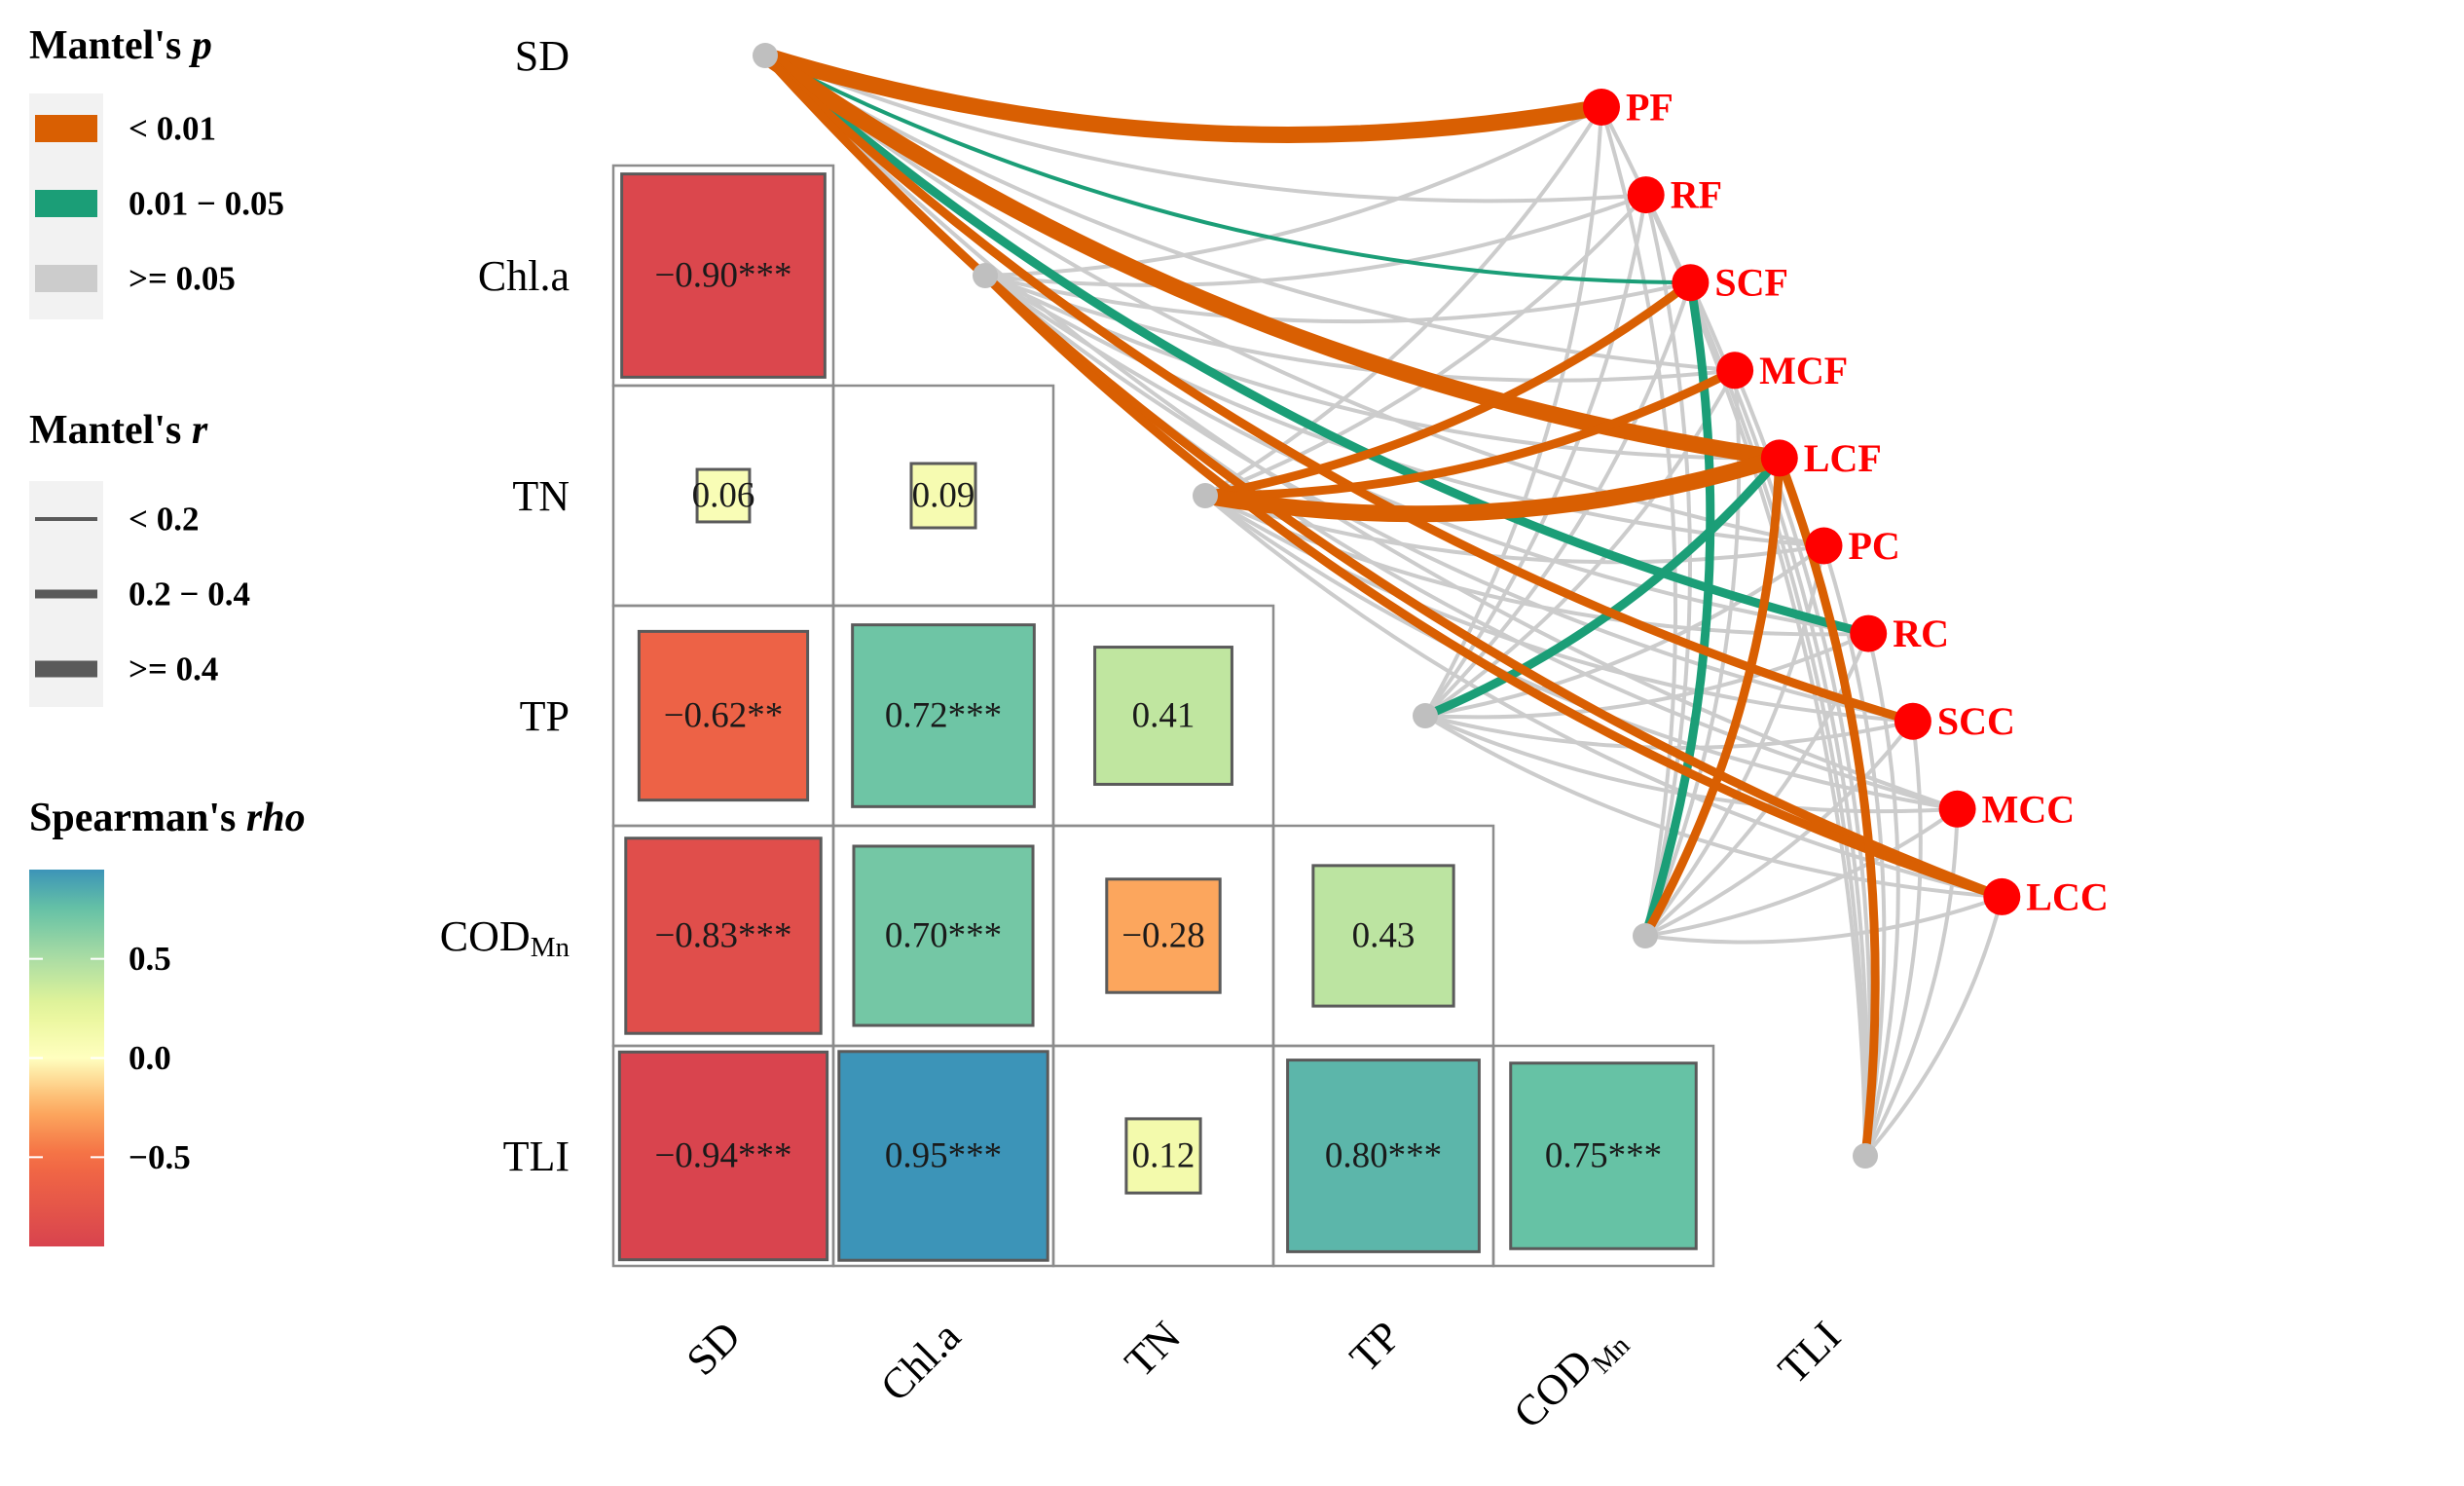  I want to click on legend-p-label-1: 0.01 − 0.05, so click(207, 204).